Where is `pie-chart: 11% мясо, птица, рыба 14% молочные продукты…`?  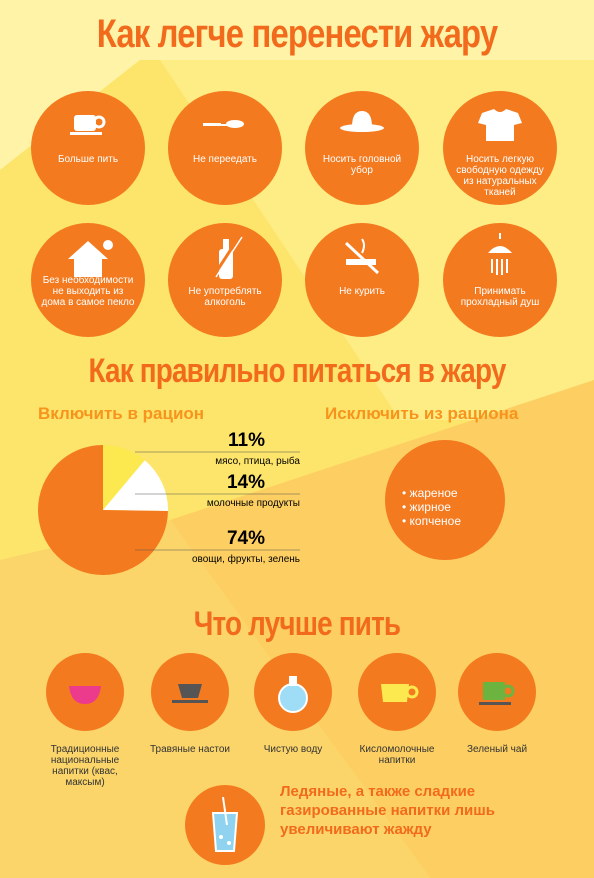 pie-chart: 11% мясо, птица, рыба 14% молочные продукты… is located at coordinates (169, 502).